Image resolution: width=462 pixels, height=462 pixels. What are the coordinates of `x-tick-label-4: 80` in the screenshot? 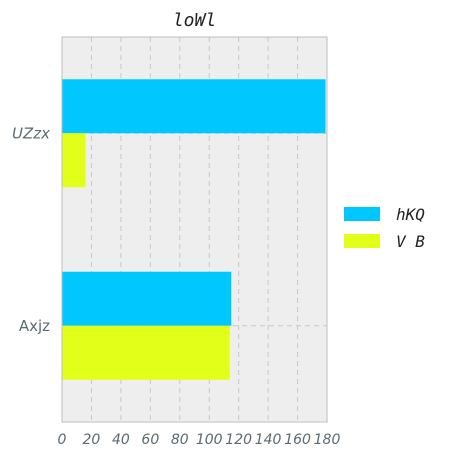 It's located at (180, 440).